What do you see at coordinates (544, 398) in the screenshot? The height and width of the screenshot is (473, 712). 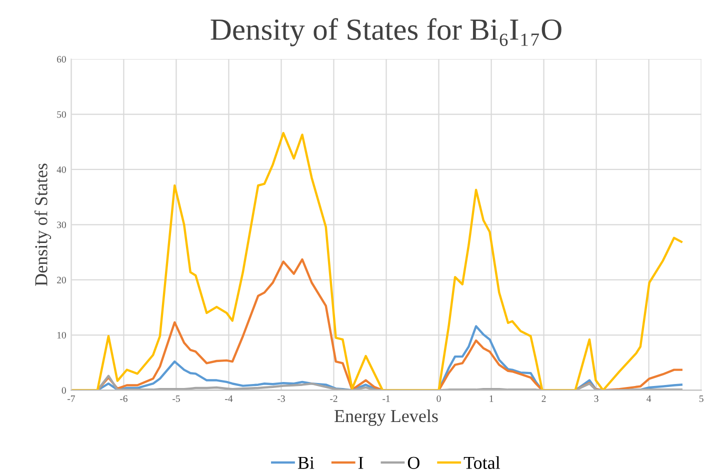 I see `x-tick-label: 2` at bounding box center [544, 398].